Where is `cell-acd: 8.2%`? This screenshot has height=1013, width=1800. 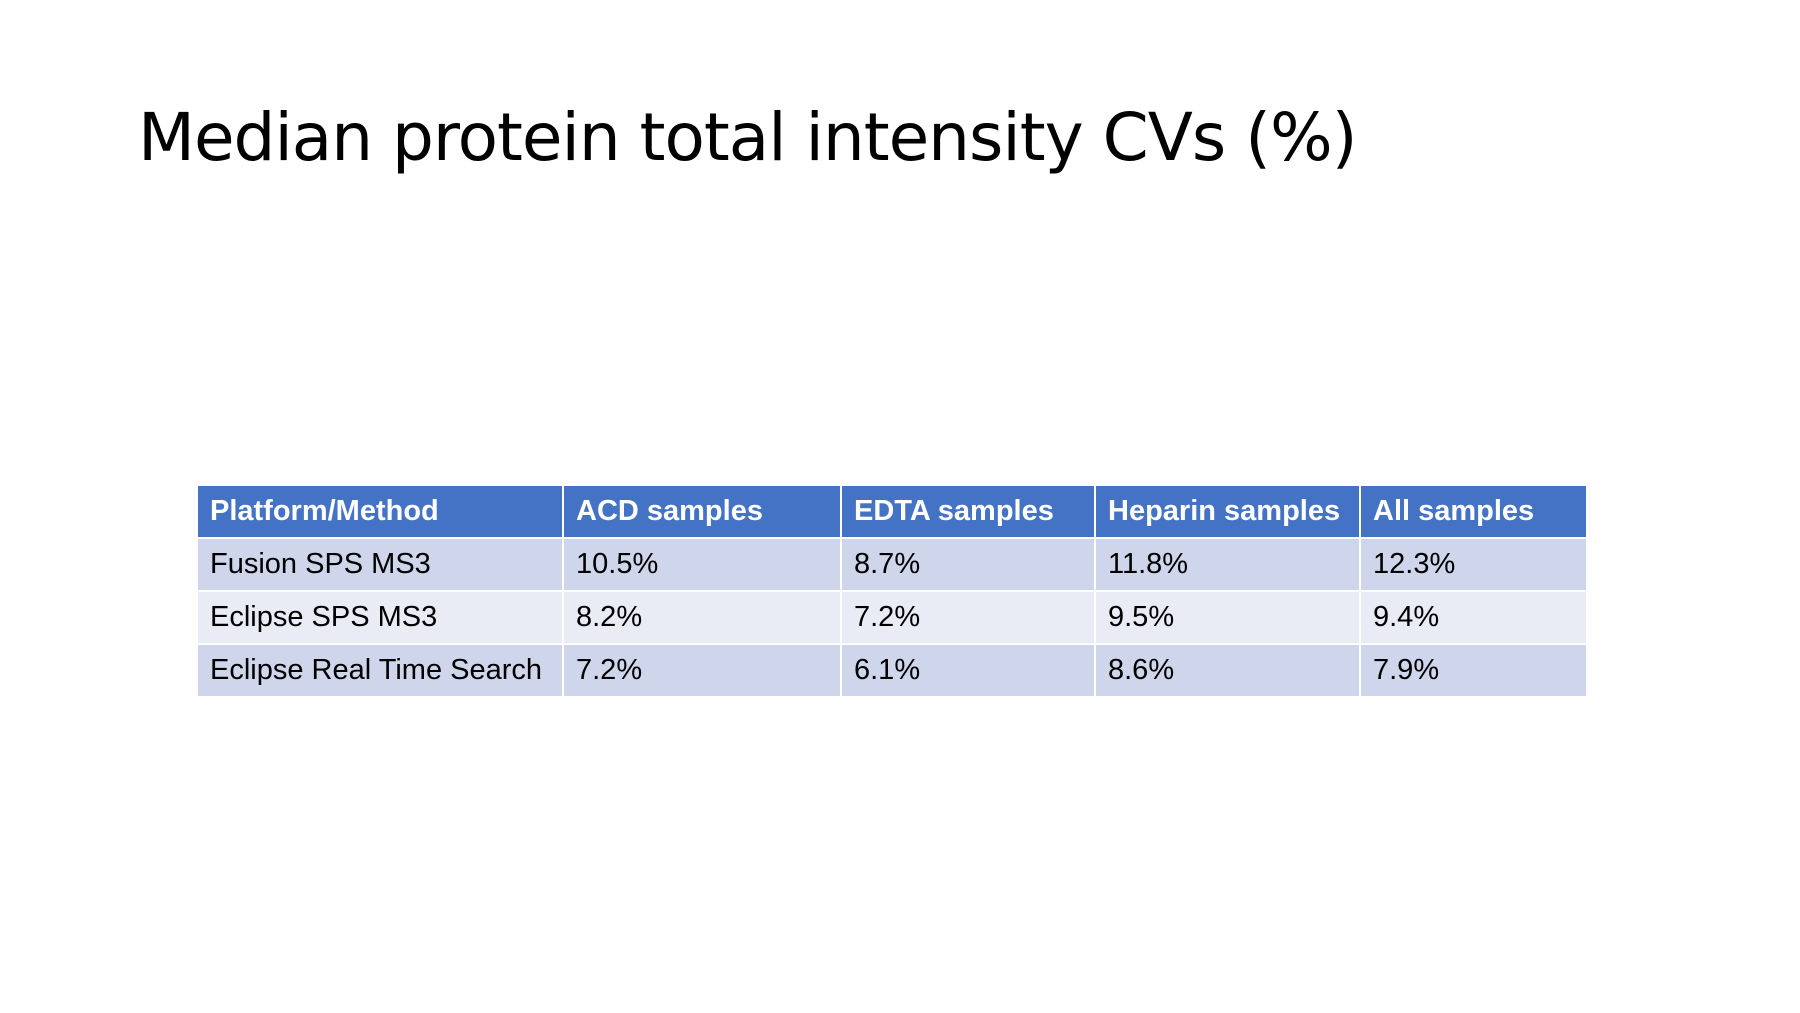
cell-acd: 8.2% is located at coordinates (702, 617).